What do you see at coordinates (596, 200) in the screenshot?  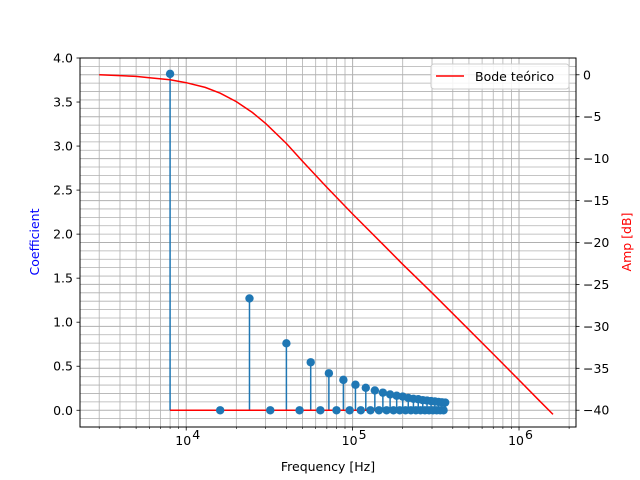 I see `y-right-tick-label: −15` at bounding box center [596, 200].